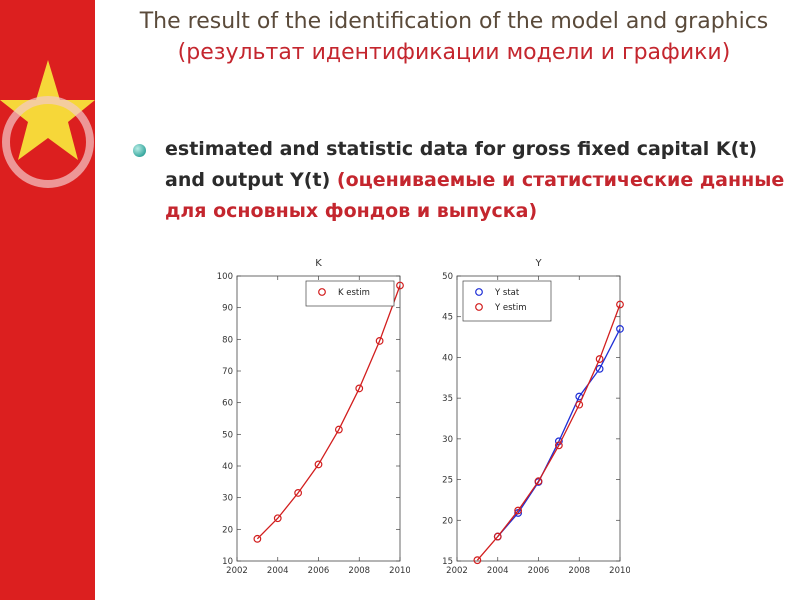 The width and height of the screenshot is (800, 600). I want to click on legend-label: K estim, so click(354, 293).